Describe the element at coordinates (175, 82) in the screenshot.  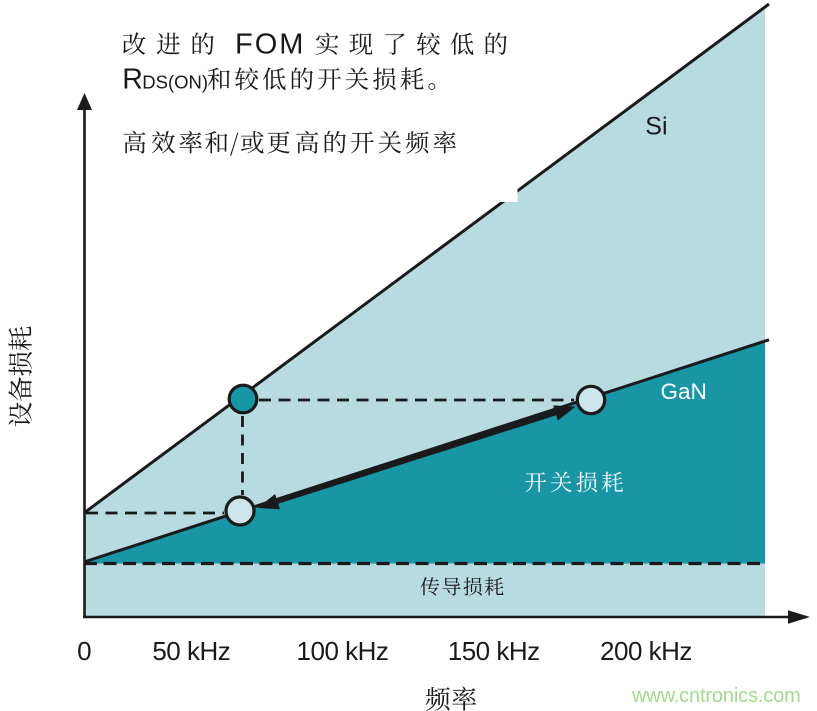
I see `svg-text: DS(ON)` at that location.